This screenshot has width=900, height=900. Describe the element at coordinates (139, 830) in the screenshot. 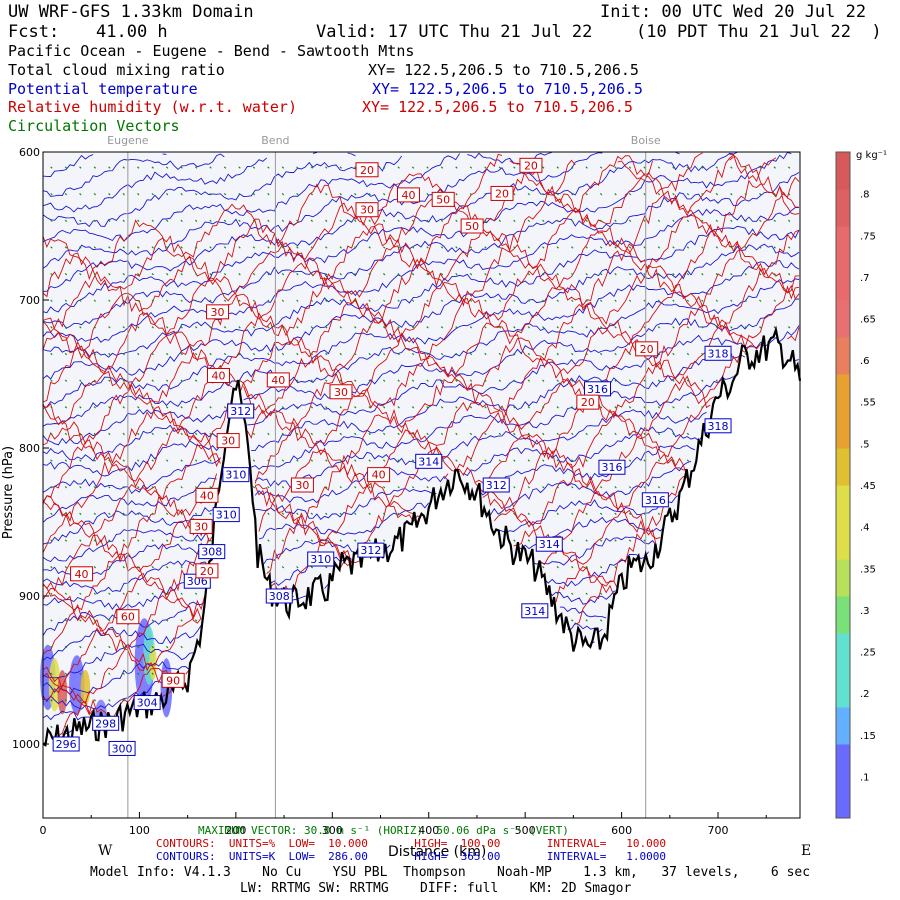

I see `x-tick-label: 100` at that location.